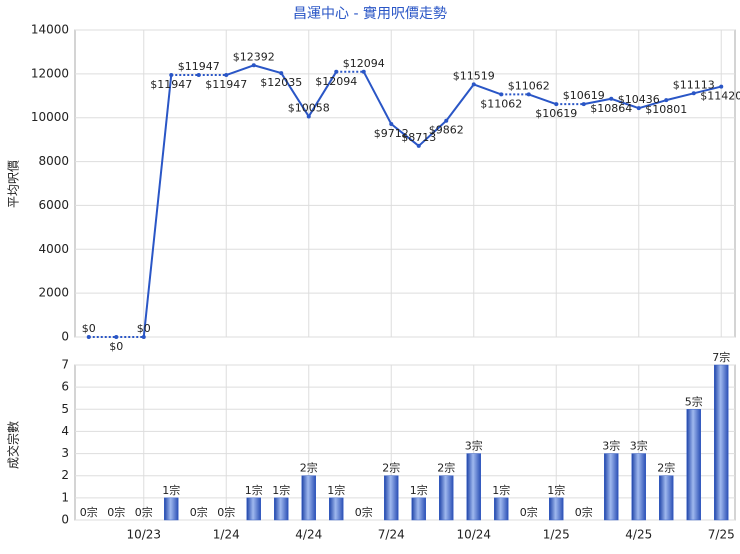  Describe the element at coordinates (53, 249) in the screenshot. I see `y-tick-label: 4000` at that location.